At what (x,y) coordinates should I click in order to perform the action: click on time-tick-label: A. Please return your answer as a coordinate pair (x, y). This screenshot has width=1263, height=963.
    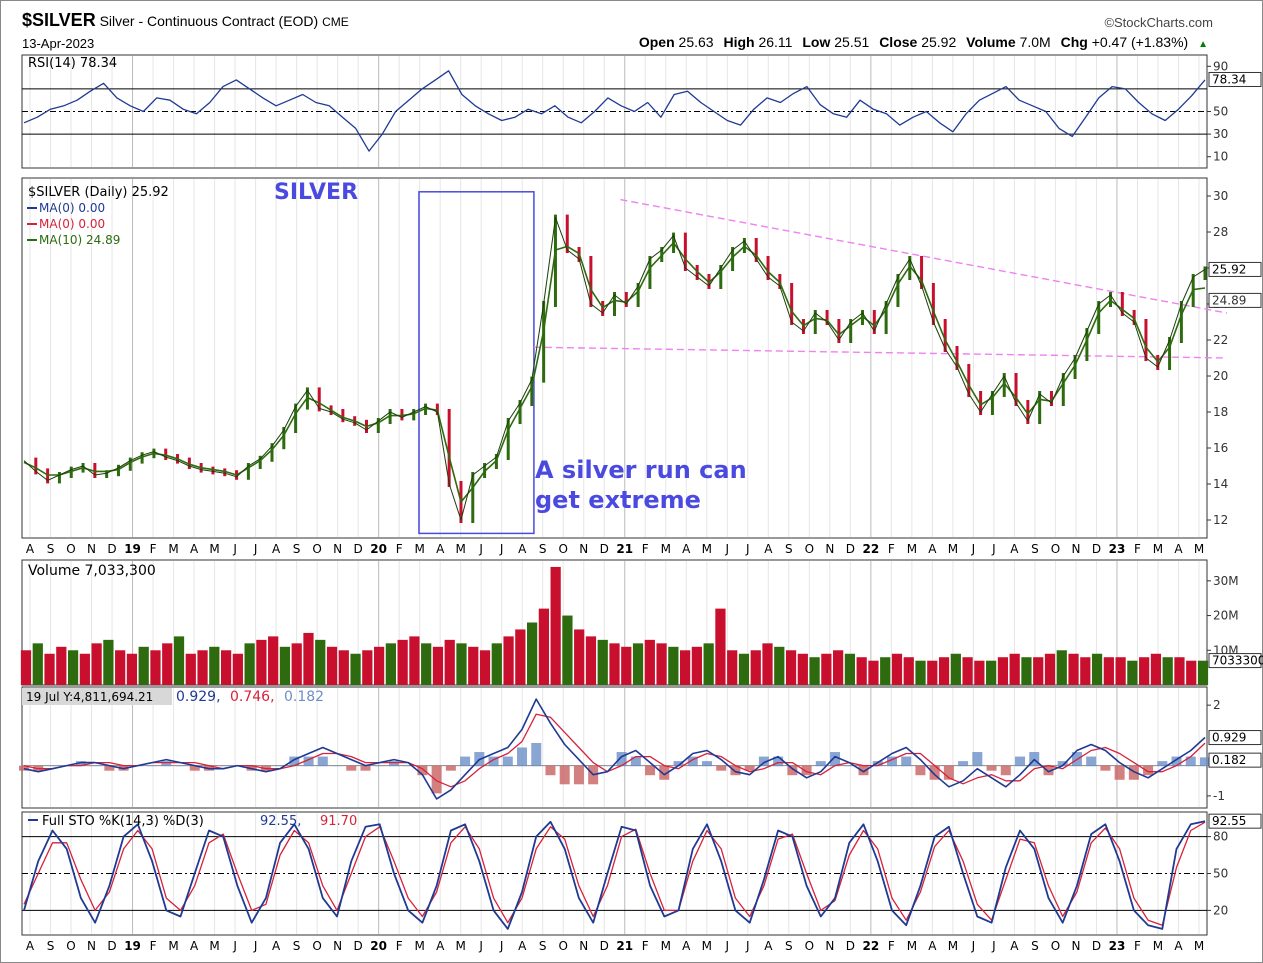
    Looking at the image, I should click on (932, 549).